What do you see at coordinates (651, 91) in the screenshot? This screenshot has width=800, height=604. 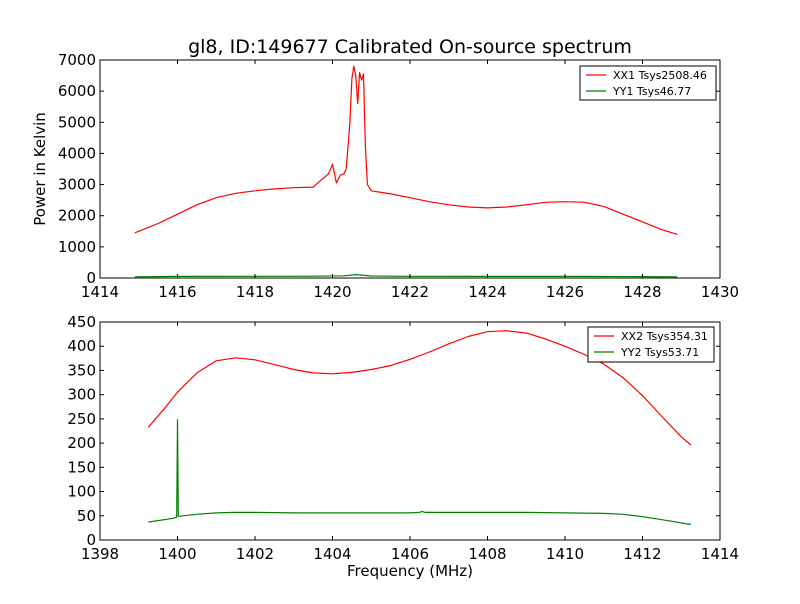 I see `legend-label-0-1: YY1 Tsys46.77` at bounding box center [651, 91].